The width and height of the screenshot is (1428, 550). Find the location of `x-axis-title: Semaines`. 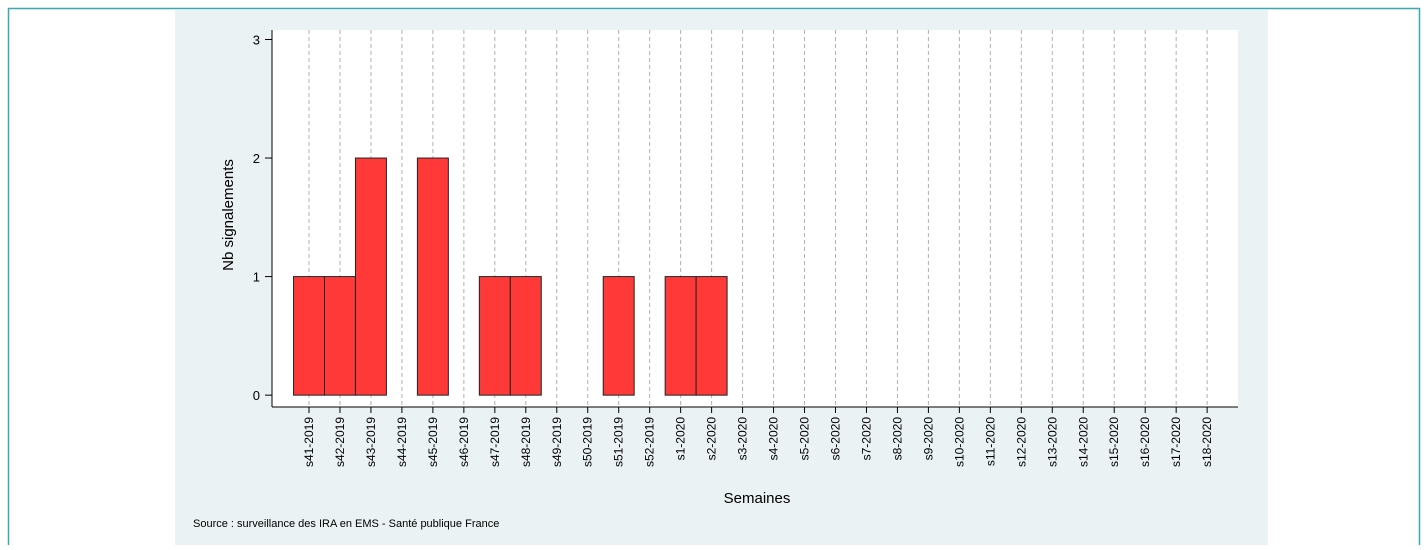

x-axis-title: Semaines is located at coordinates (757, 498).